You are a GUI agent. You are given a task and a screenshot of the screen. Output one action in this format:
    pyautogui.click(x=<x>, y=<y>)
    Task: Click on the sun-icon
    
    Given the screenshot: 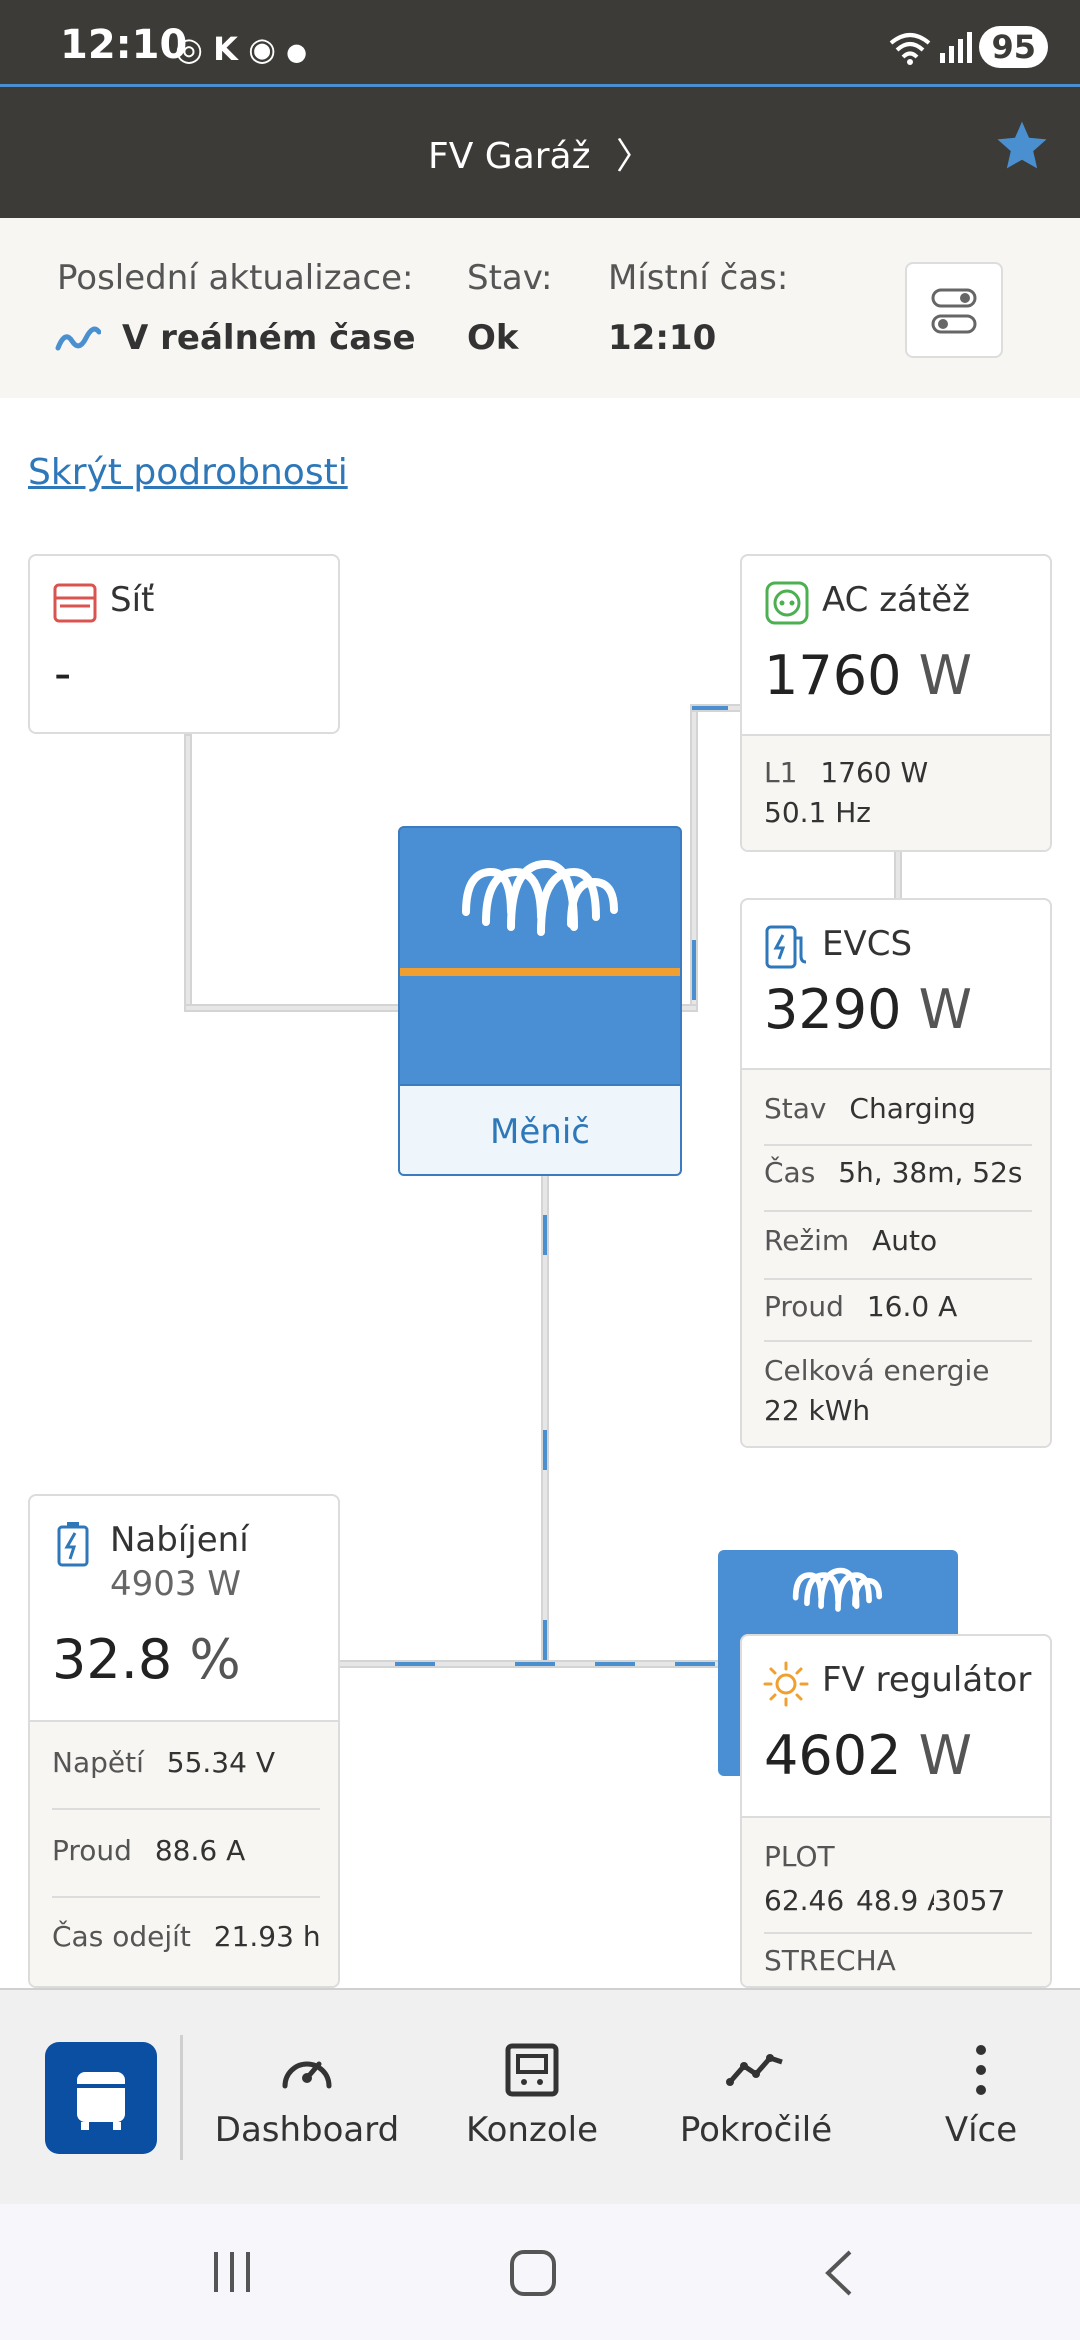 What is the action you would take?
    pyautogui.click(x=786, y=1684)
    